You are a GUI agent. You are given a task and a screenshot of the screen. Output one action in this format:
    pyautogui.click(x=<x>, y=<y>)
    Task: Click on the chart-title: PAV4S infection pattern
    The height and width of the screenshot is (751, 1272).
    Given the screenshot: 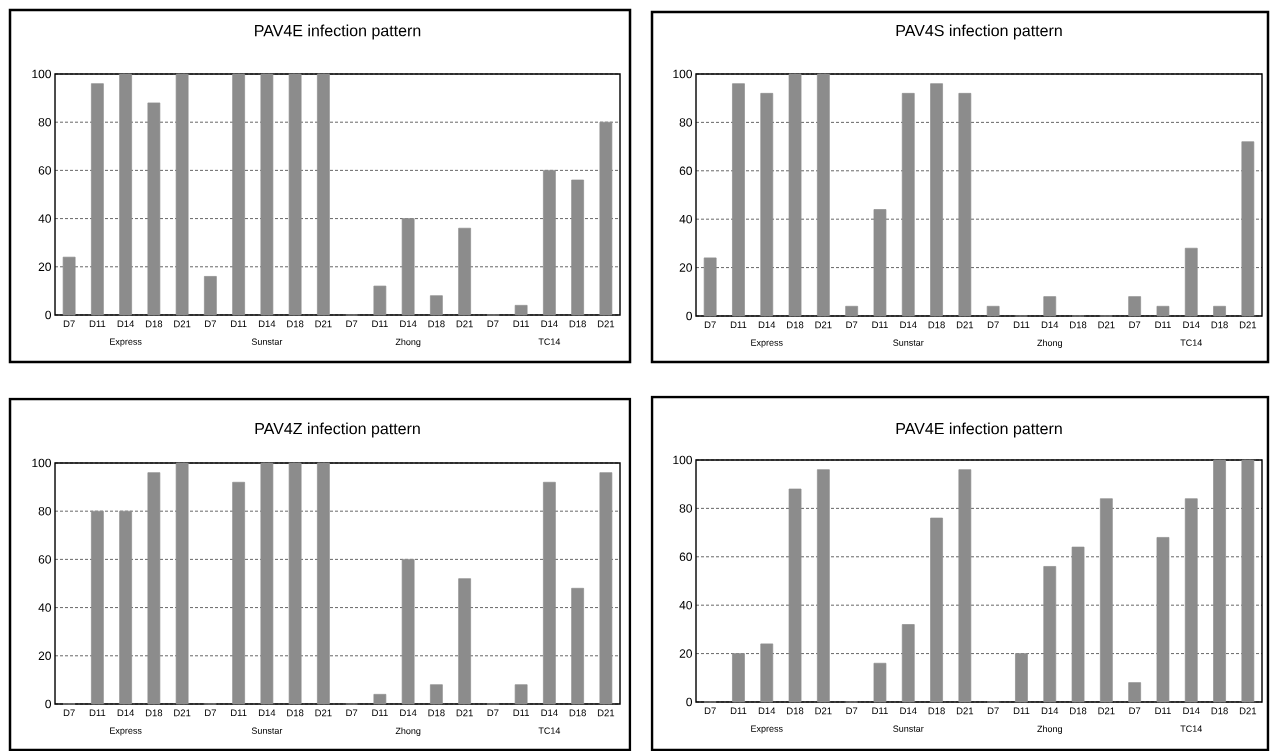 What is the action you would take?
    pyautogui.click(x=979, y=32)
    